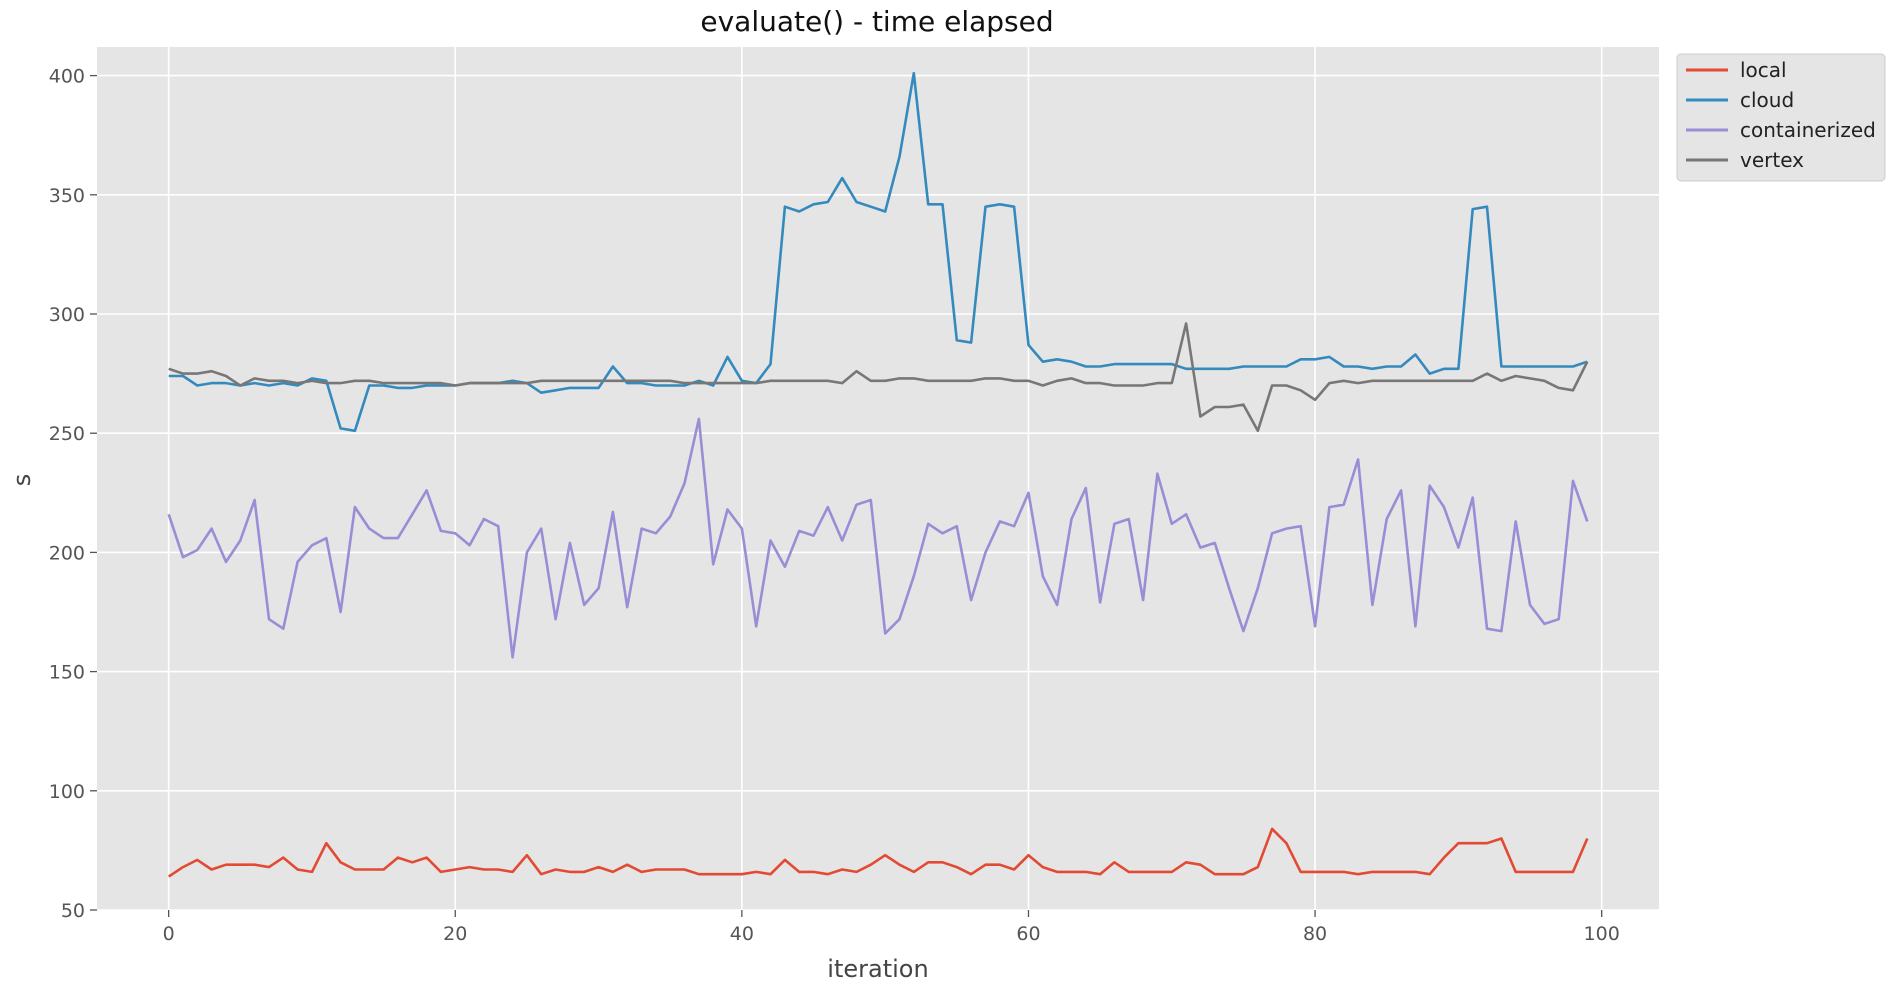  Describe the element at coordinates (876, 21) in the screenshot. I see `chart-title: evaluate() - time elapsed` at that location.